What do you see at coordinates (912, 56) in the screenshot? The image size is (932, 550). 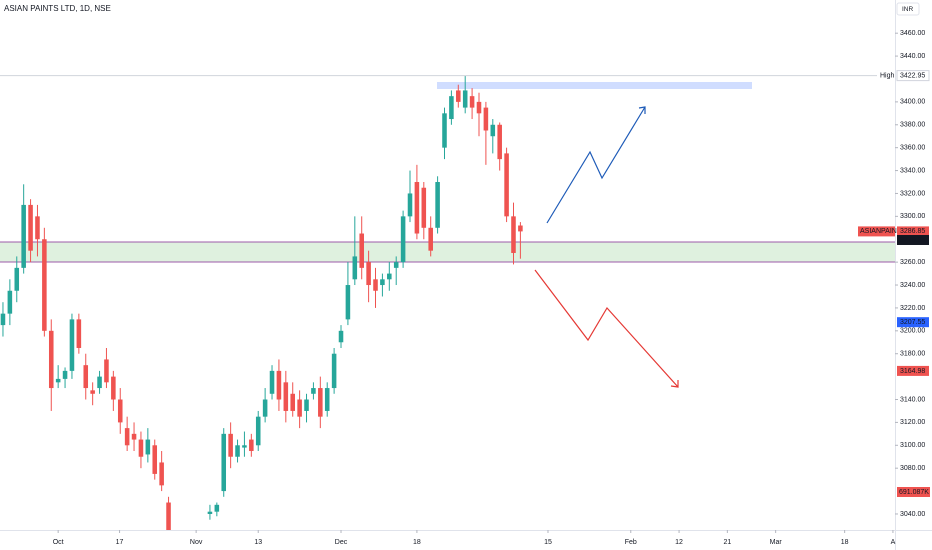 I see `y-tick-label: 3440.00` at bounding box center [912, 56].